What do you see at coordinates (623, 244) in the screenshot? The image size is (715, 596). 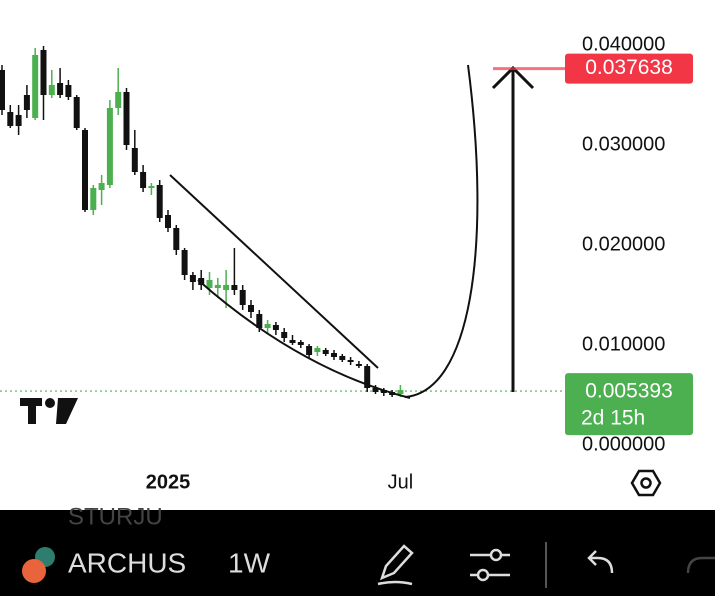 I see `y-tick-label: 0.020000` at bounding box center [623, 244].